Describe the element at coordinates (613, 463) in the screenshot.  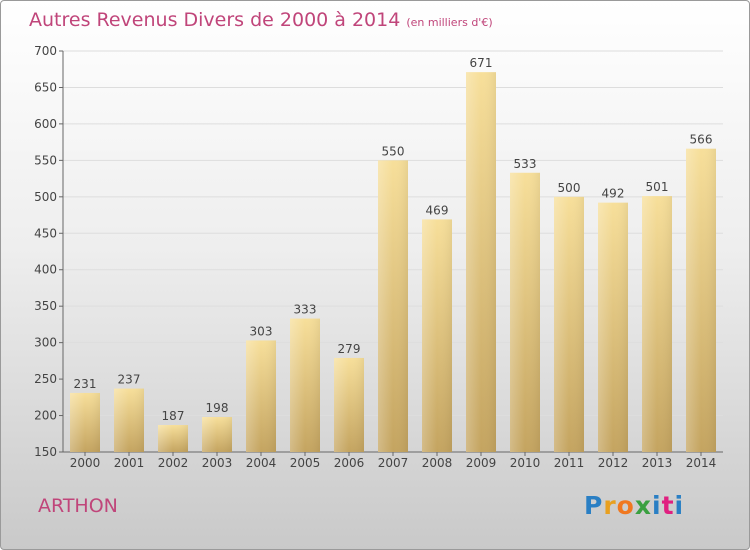
I see `x-tick-label: 2012` at that location.